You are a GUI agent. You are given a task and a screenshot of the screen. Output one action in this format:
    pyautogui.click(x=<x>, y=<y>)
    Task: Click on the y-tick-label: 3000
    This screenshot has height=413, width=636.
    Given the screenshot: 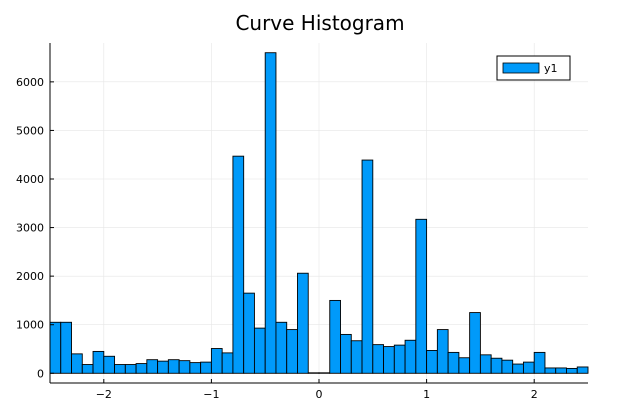 What is the action you would take?
    pyautogui.click(x=30, y=228)
    